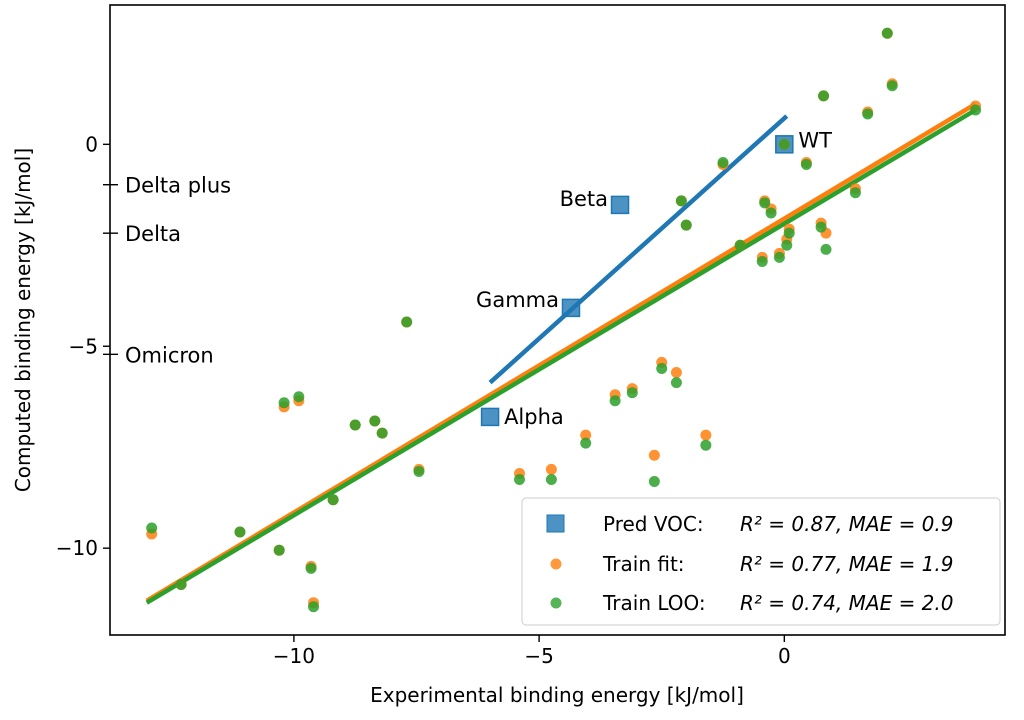 The height and width of the screenshot is (720, 1024). What do you see at coordinates (534, 417) in the screenshot?
I see `voc-label-alpha: Alpha` at bounding box center [534, 417].